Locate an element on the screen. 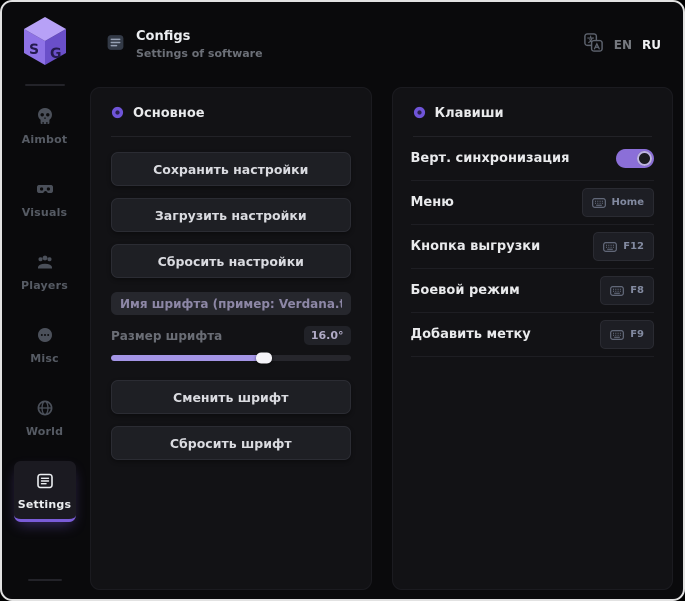 The image size is (685, 601). panel-keys-divider is located at coordinates (532, 136).